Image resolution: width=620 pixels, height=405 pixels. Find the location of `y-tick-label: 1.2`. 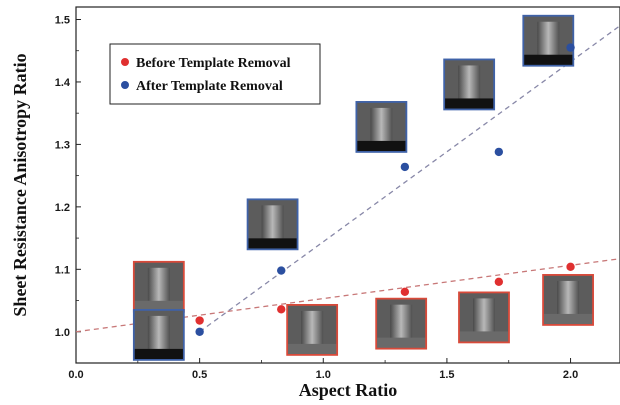

y-tick-label: 1.2 is located at coordinates (62, 208).